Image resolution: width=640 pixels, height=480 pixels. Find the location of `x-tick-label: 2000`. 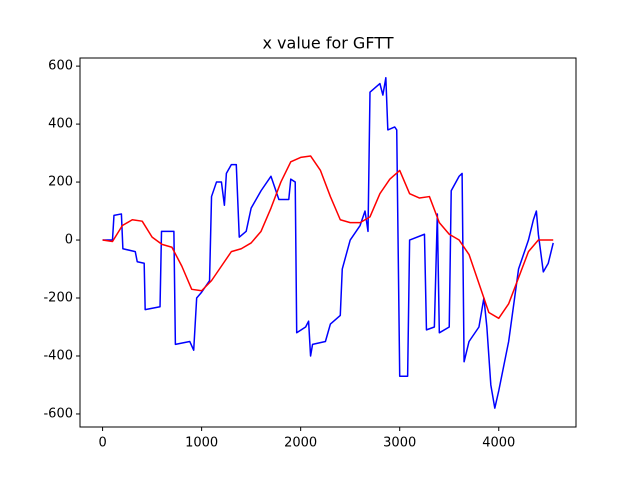

x-tick-label: 2000 is located at coordinates (300, 443).